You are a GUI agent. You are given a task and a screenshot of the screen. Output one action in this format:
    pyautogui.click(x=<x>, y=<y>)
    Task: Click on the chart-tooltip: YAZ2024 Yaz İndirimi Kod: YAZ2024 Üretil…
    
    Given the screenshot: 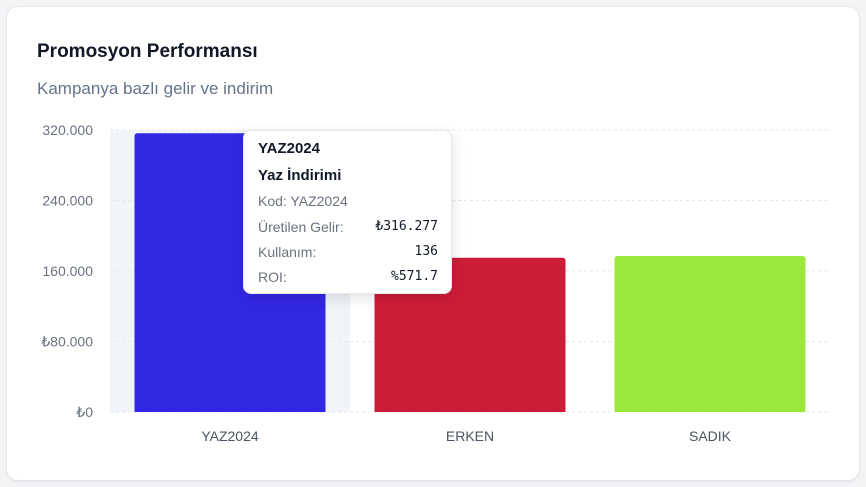 What is the action you would take?
    pyautogui.click(x=347, y=212)
    